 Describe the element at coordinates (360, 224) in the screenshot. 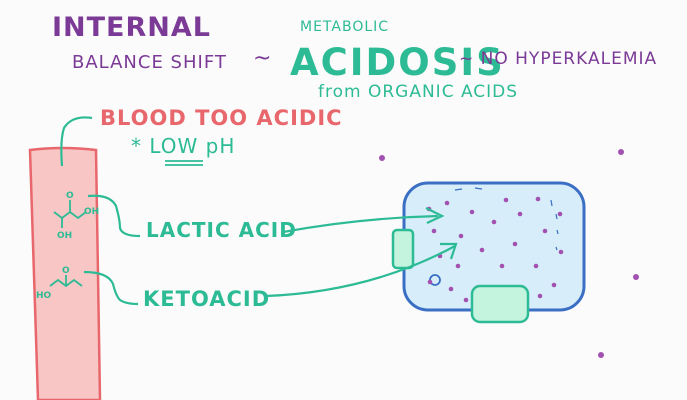

I see `lactic-arrow` at that location.